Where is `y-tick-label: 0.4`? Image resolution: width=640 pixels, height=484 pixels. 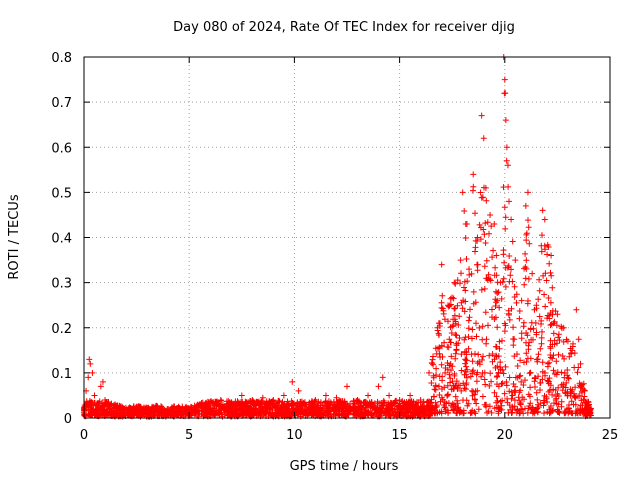
y-tick-label: 0.4 is located at coordinates (61, 239).